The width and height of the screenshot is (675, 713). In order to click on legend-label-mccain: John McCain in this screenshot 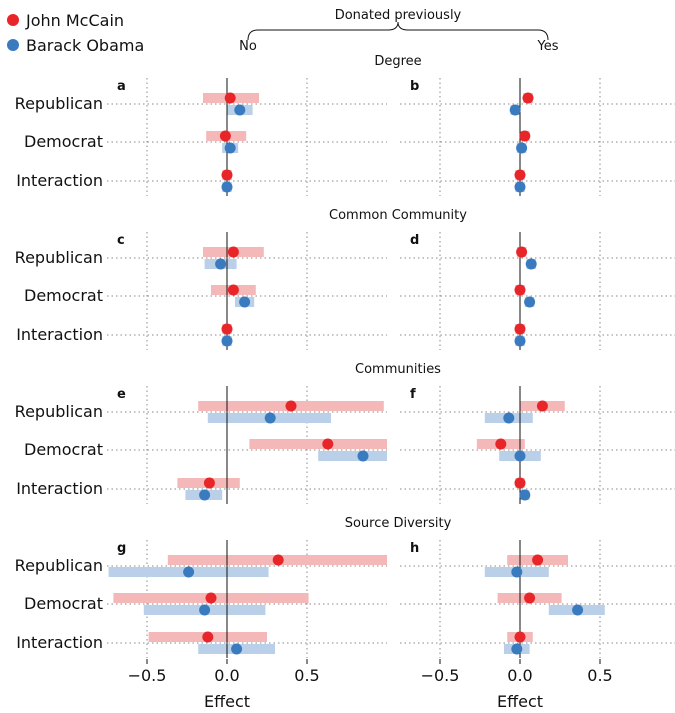, I will do `click(74, 20)`.